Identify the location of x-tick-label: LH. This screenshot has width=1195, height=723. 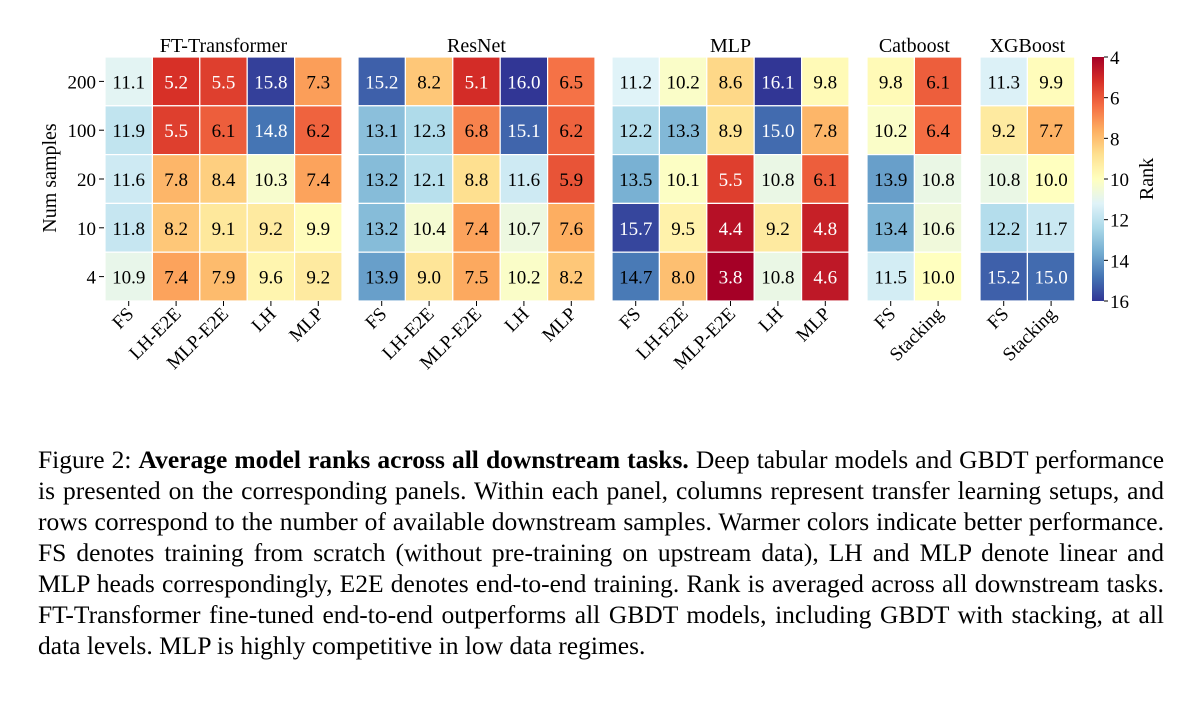
(517, 319).